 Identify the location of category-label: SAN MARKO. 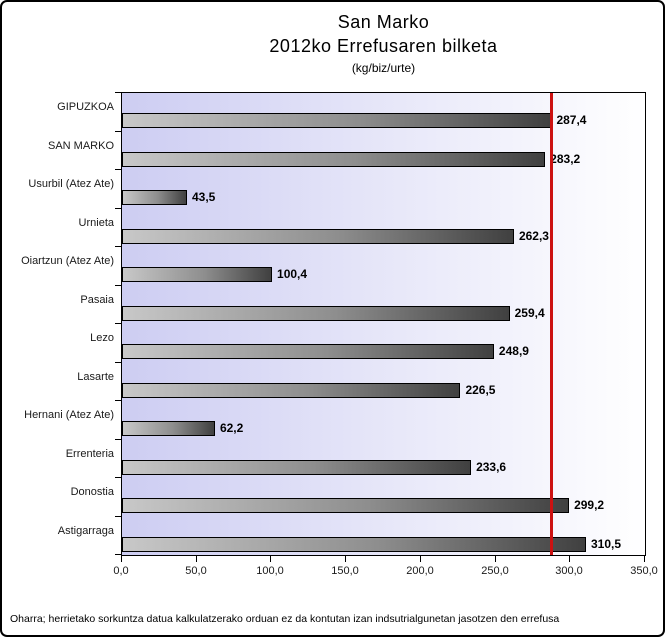
(80, 145).